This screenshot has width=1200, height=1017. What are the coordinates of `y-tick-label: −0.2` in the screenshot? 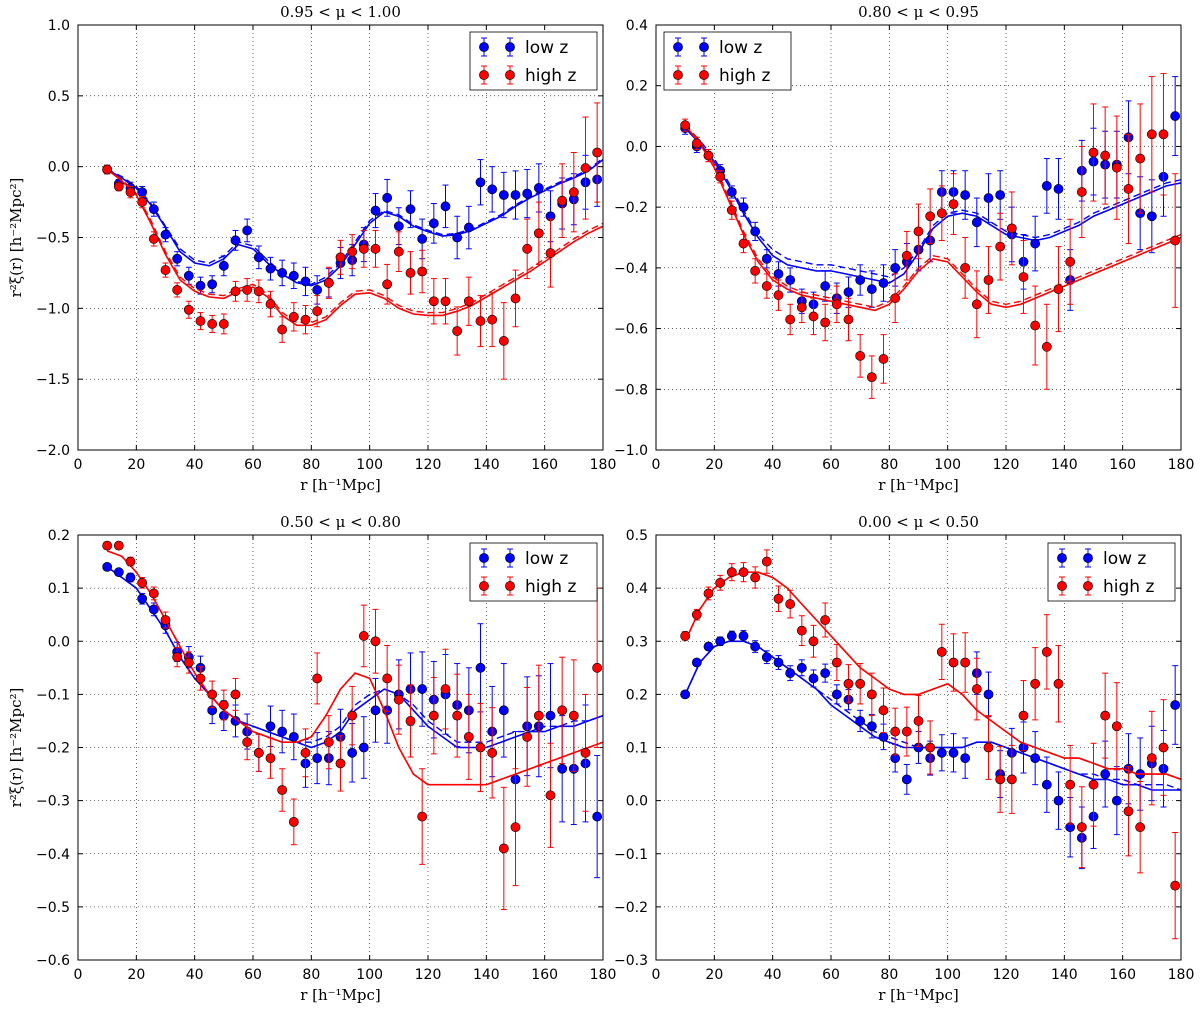 It's located at (631, 208).